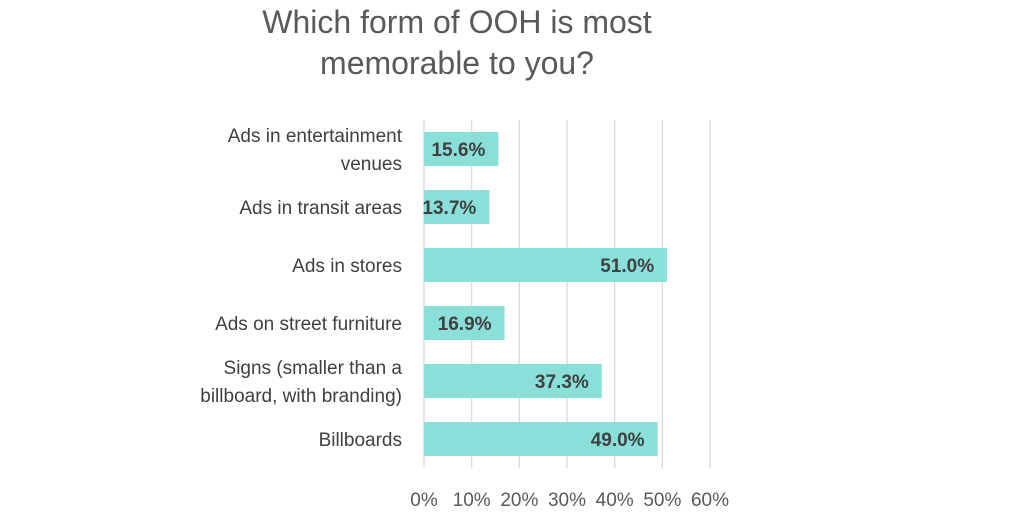 This screenshot has width=1016, height=521. I want to click on bars, so click(546, 294).